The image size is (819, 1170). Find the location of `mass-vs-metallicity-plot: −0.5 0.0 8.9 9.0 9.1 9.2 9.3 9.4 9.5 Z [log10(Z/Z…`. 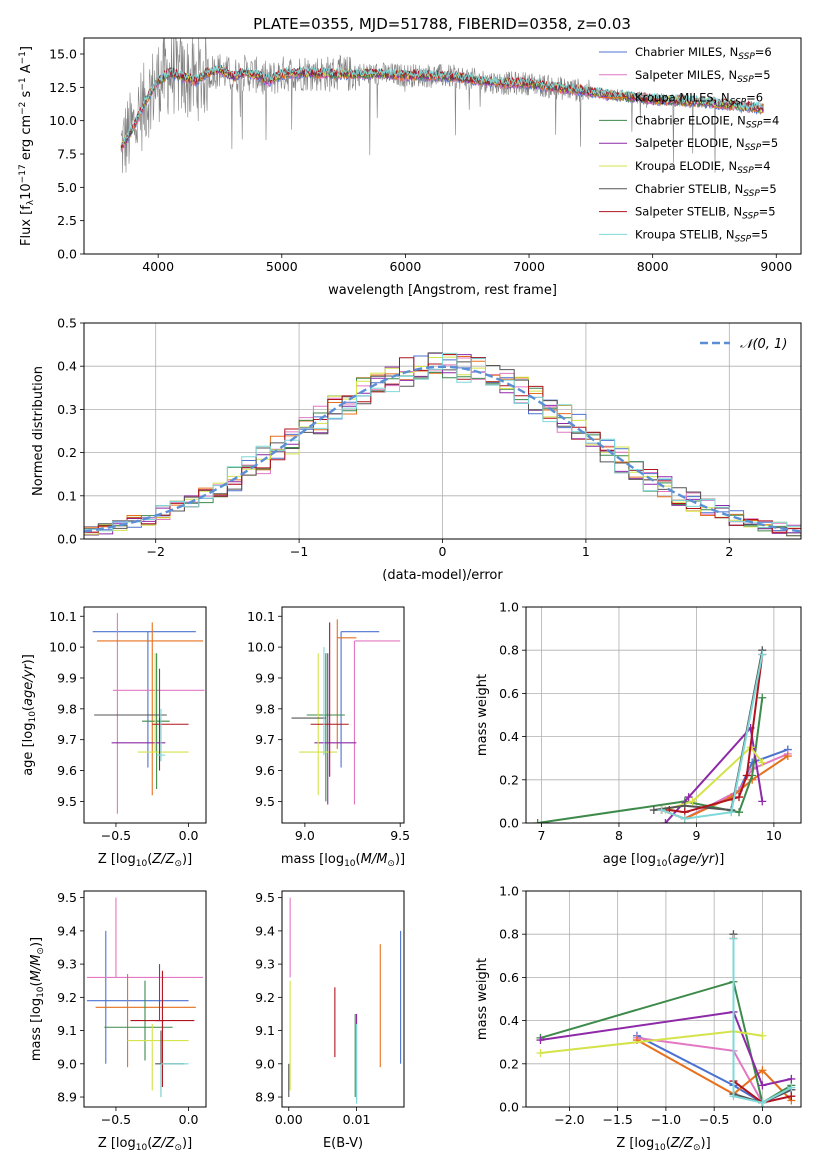

mass-vs-metallicity-plot: −0.5 0.0 8.9 9.0 9.1 9.2 9.3 9.4 9.5 Z [log10(Z/Z… is located at coordinates (118, 1021).